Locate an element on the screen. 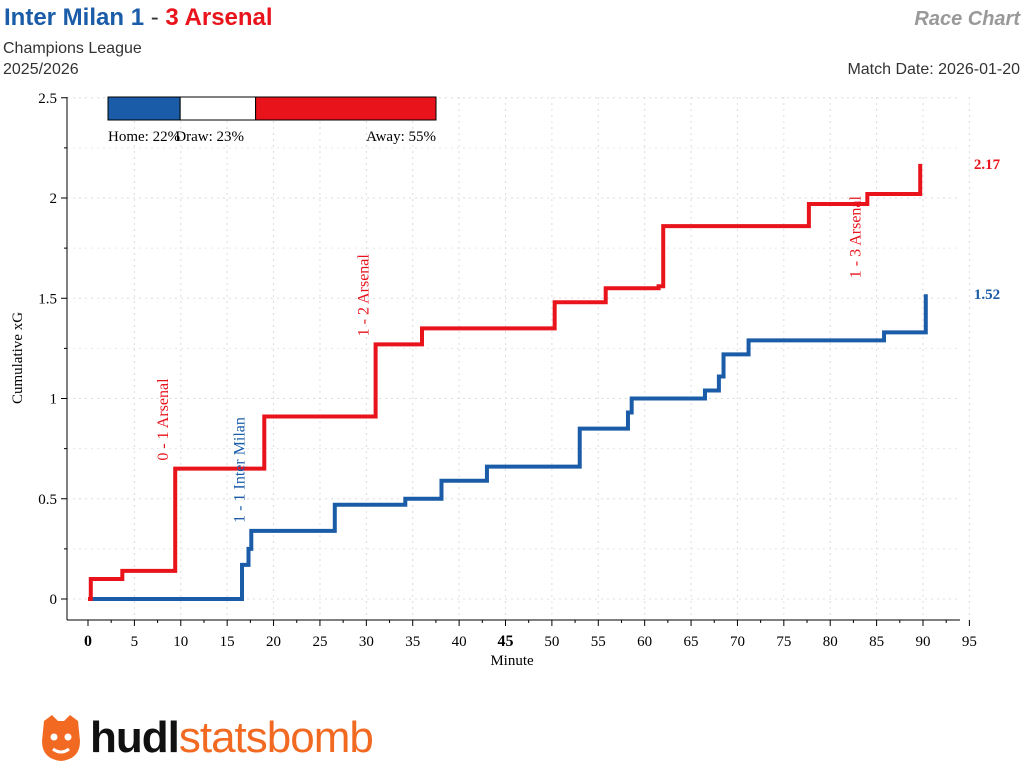 Image resolution: width=1024 pixels, height=784 pixels. x-tick-label: 35 is located at coordinates (412, 642).